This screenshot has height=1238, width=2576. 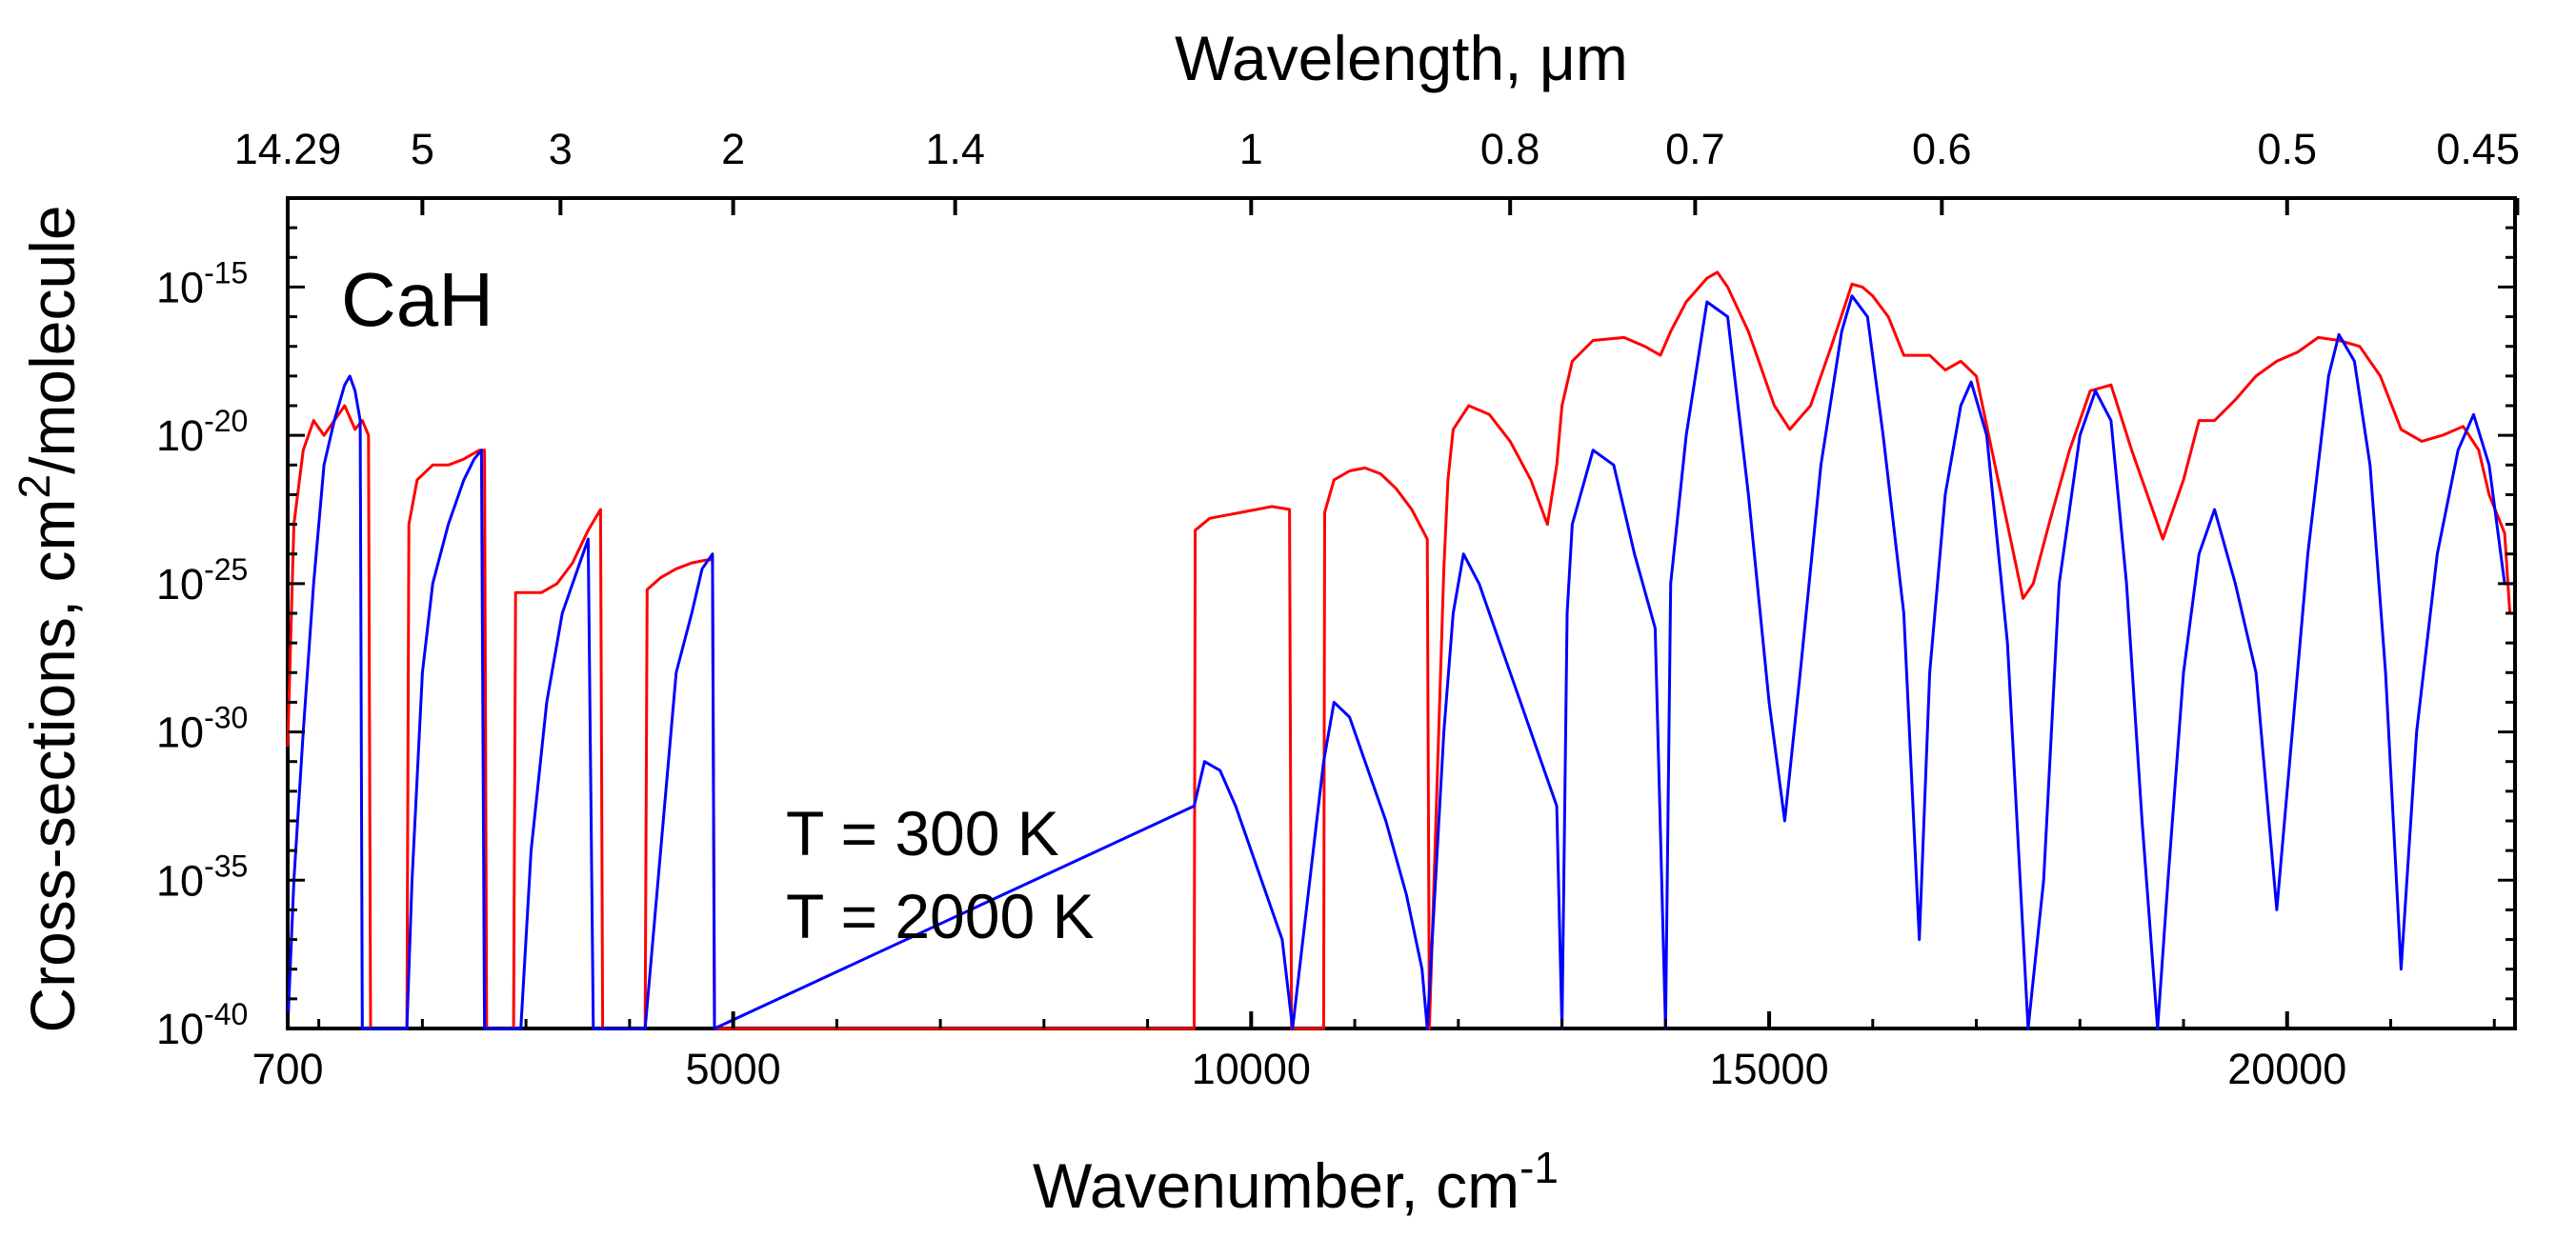 I want to click on molecule-label: CaH, so click(x=417, y=299).